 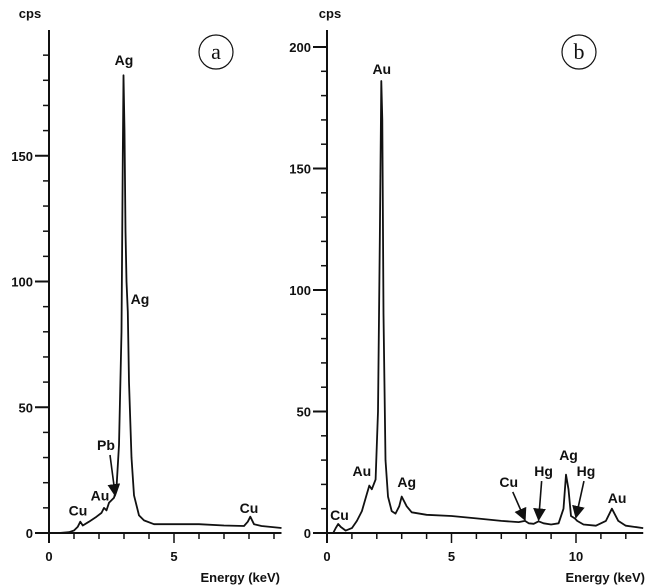 I want to click on x-tick-label: 10, so click(x=576, y=556).